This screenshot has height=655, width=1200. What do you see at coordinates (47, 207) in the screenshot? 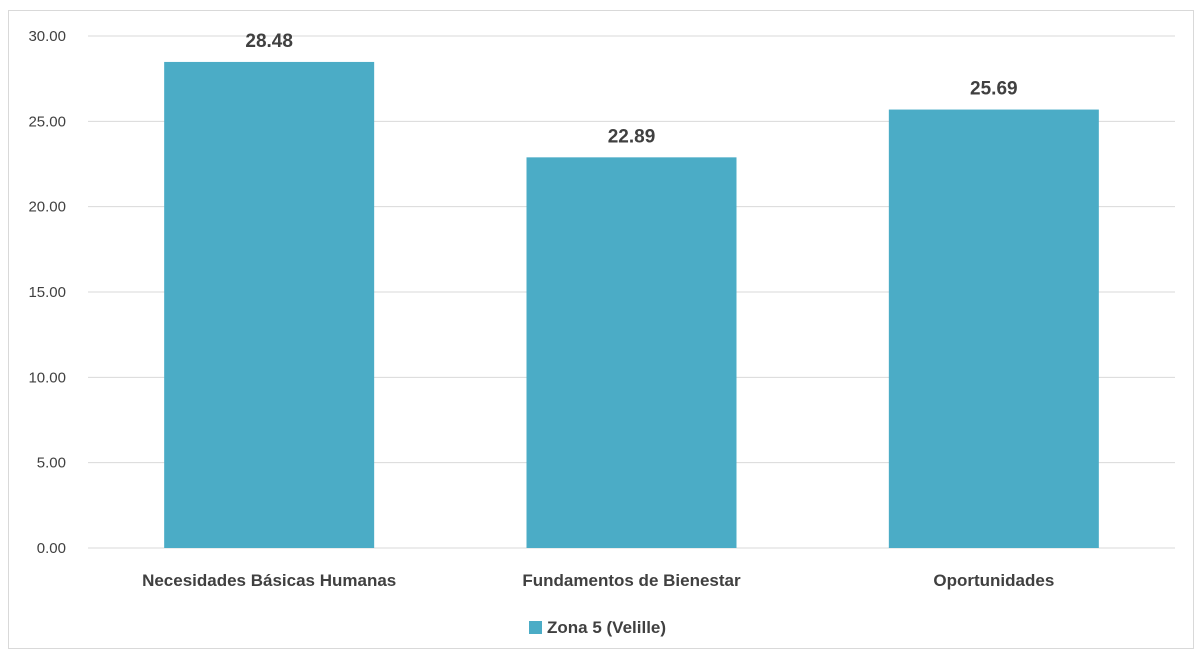
I see `y-tick-label: 20.00` at bounding box center [47, 207].